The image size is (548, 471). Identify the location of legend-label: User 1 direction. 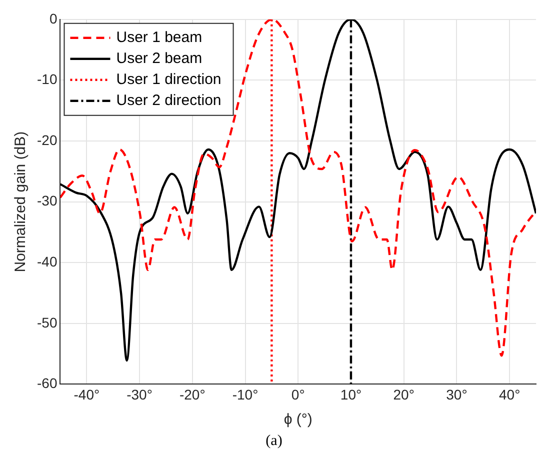
(169, 79).